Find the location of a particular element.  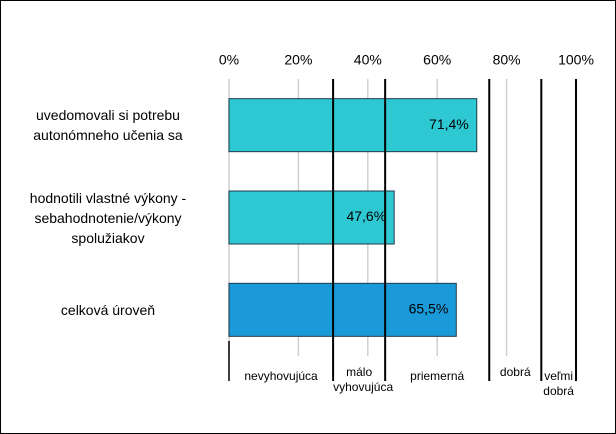

x-tick-label: 80% is located at coordinates (507, 60).